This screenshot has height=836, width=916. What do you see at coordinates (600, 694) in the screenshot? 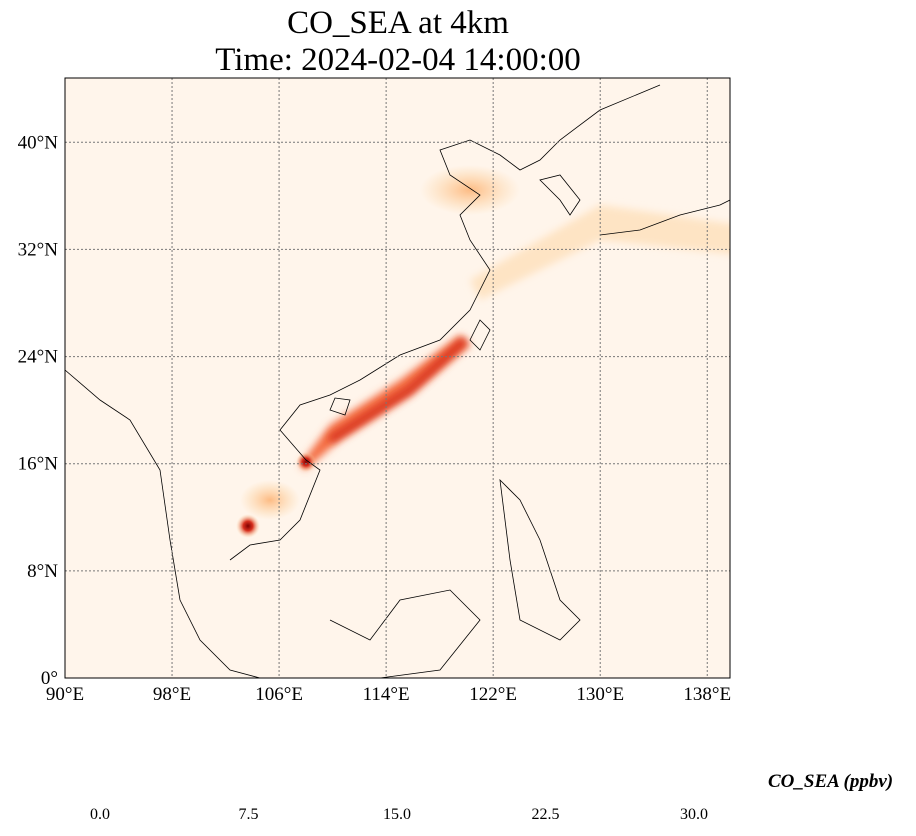
I see `x-tick-label: 130°E` at bounding box center [600, 694].